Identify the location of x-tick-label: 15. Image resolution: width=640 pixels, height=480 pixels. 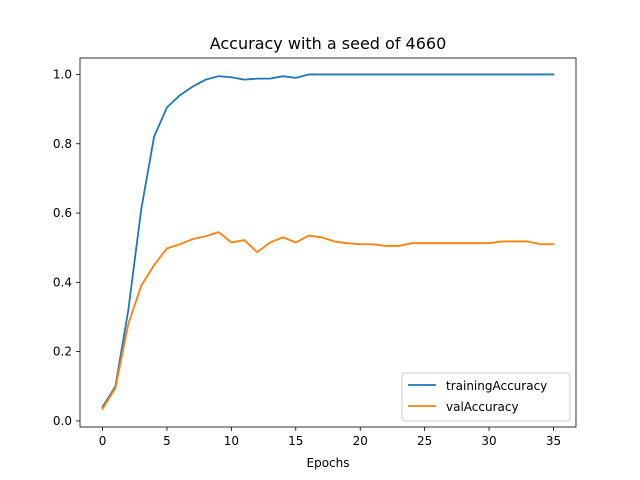
(295, 441).